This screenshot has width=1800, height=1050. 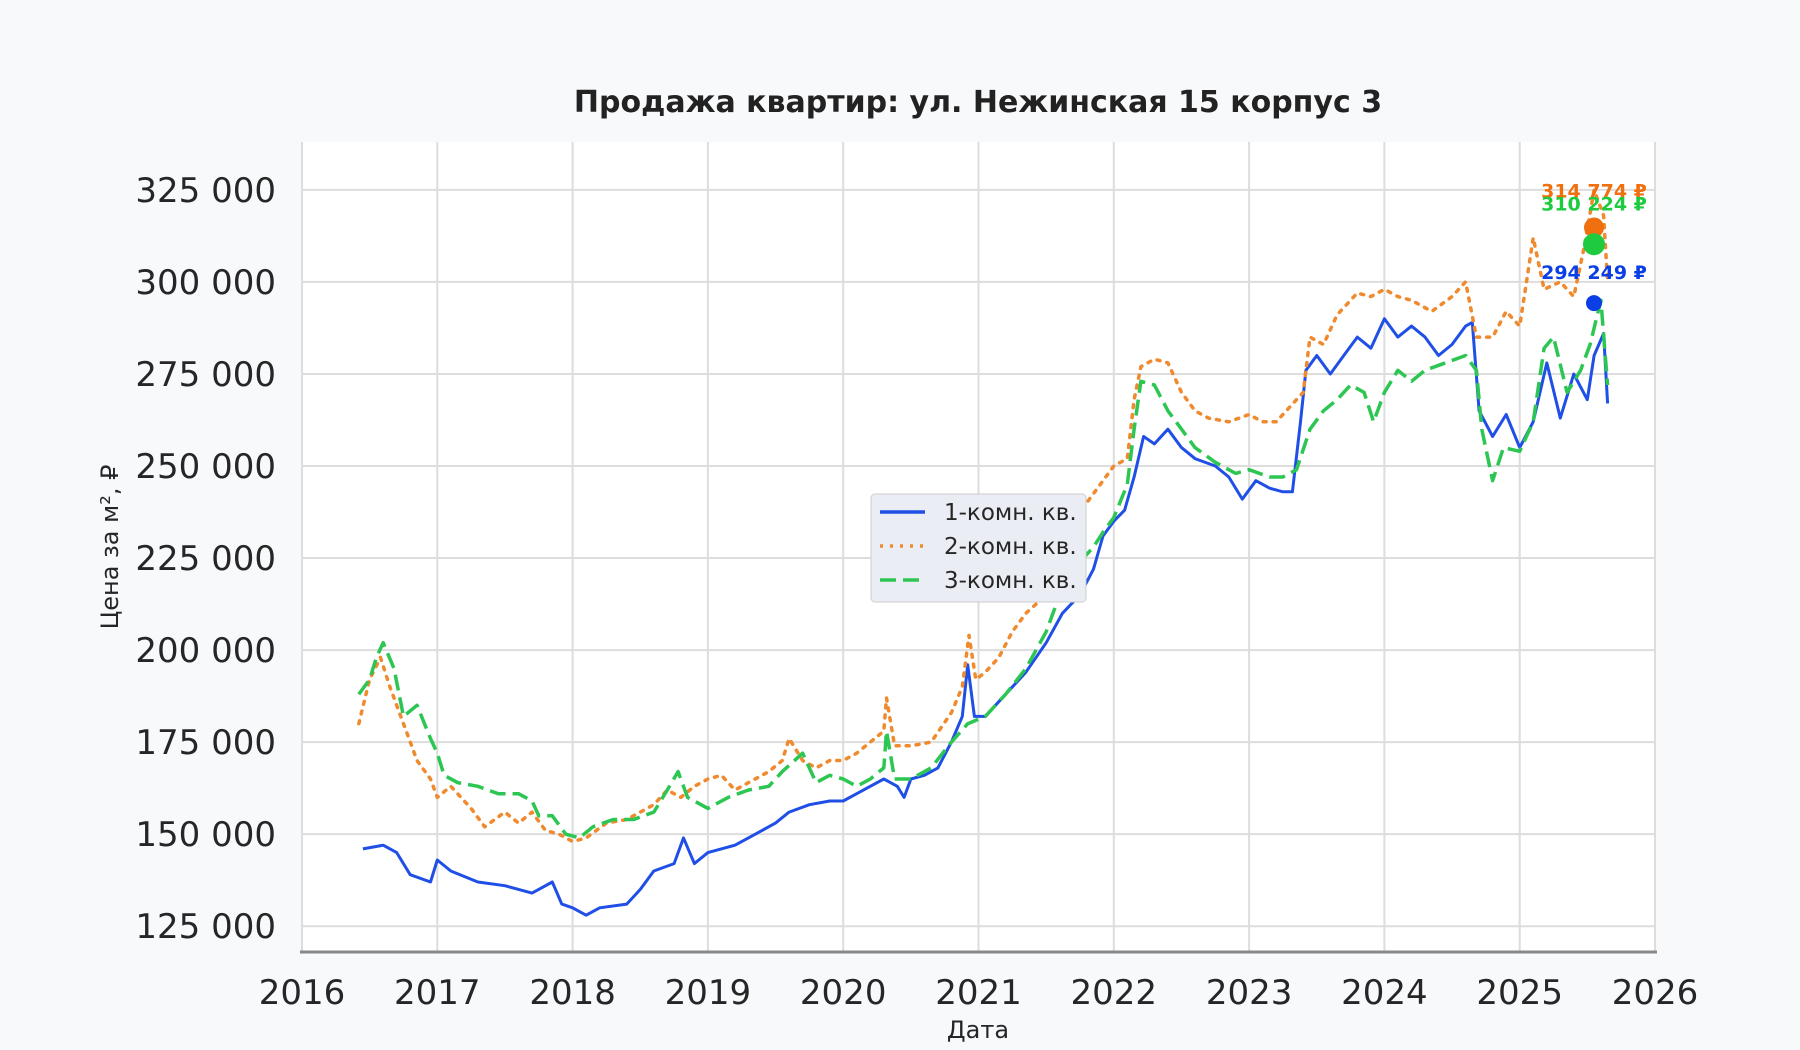 What do you see at coordinates (1519, 993) in the screenshot?
I see `x-tick-label: 2025` at bounding box center [1519, 993].